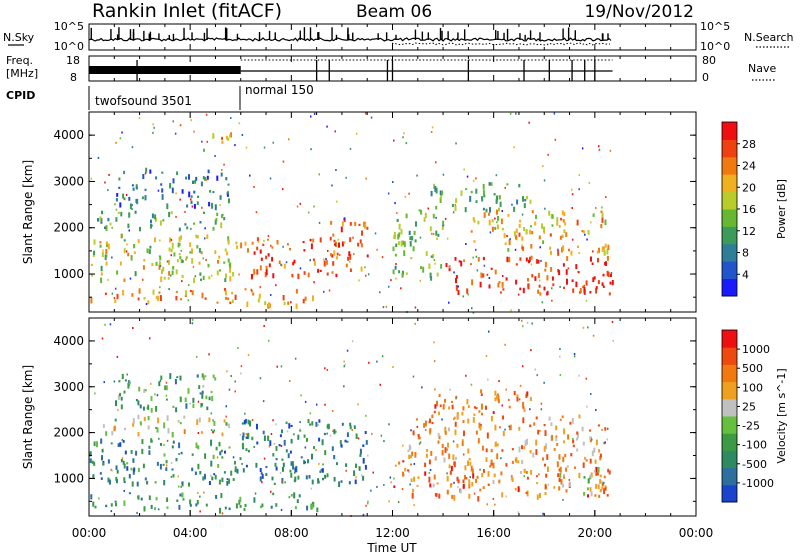 The height and width of the screenshot is (554, 800). I want to click on colorbar-segment, so click(729, 356).